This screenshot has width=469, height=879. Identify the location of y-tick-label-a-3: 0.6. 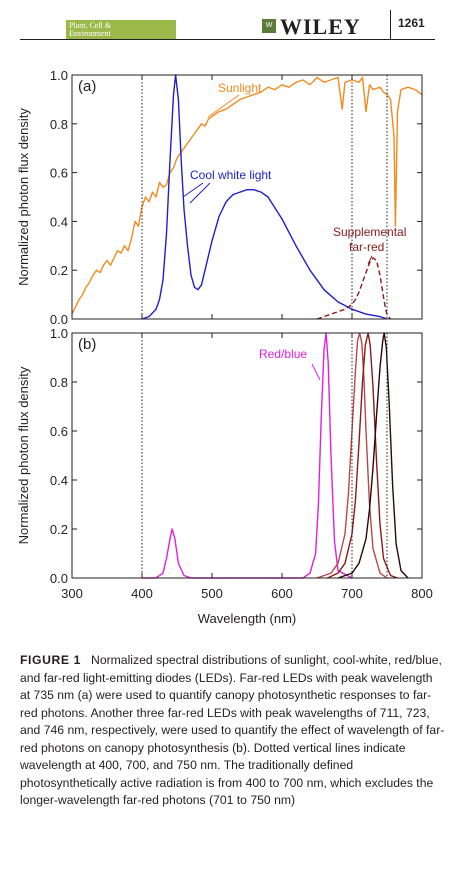
(59, 173).